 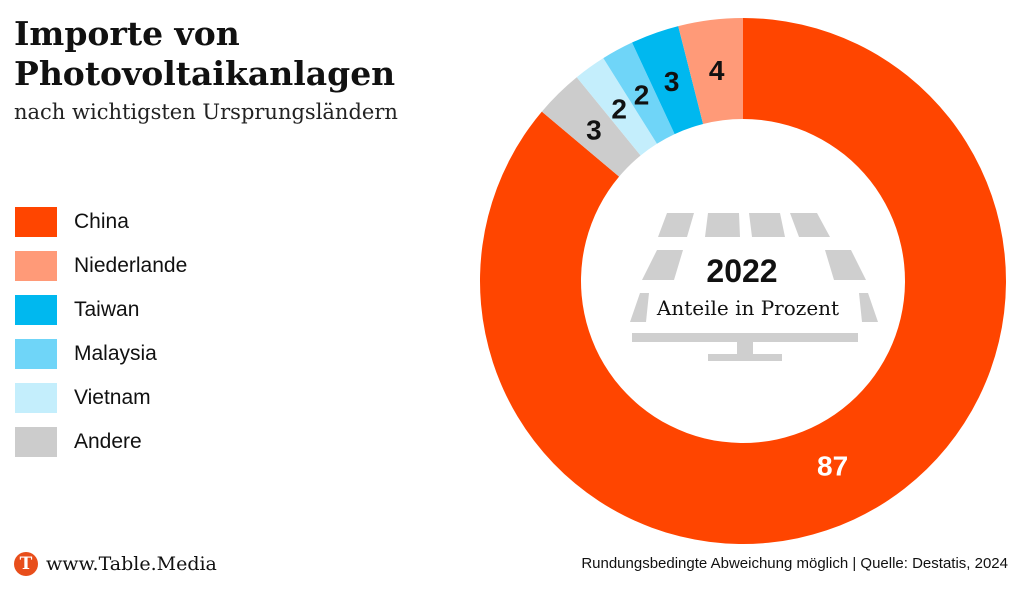 I want to click on solar-panel-icon, so click(x=754, y=287).